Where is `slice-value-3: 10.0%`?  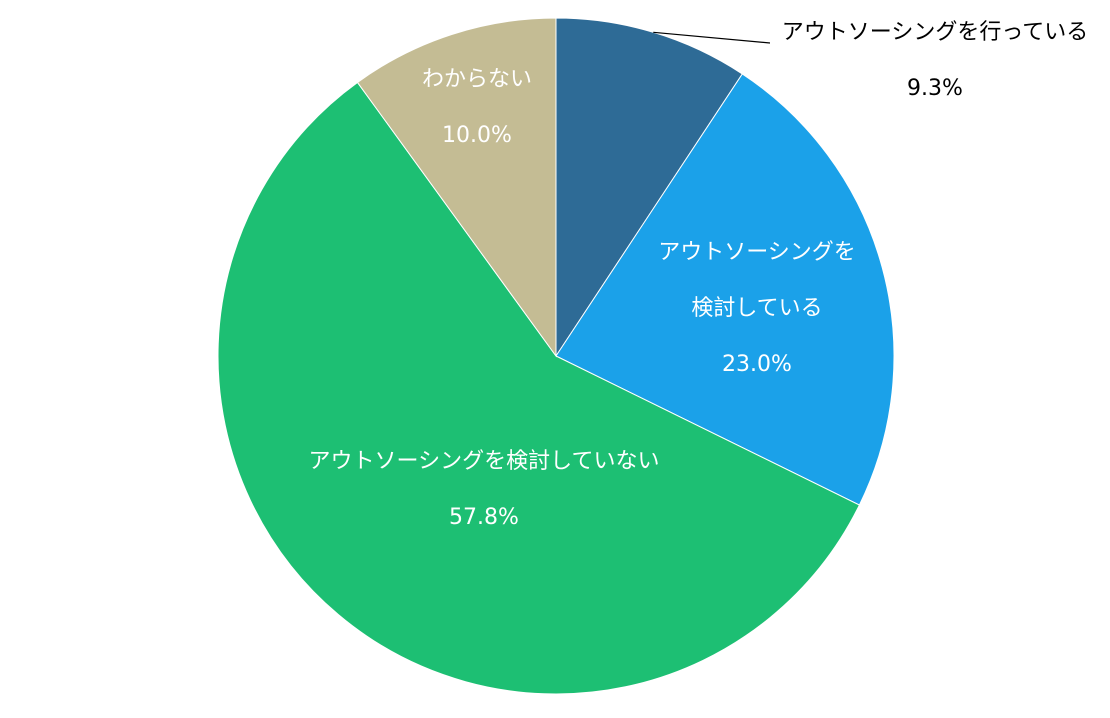
slice-value-3: 10.0% is located at coordinates (477, 135).